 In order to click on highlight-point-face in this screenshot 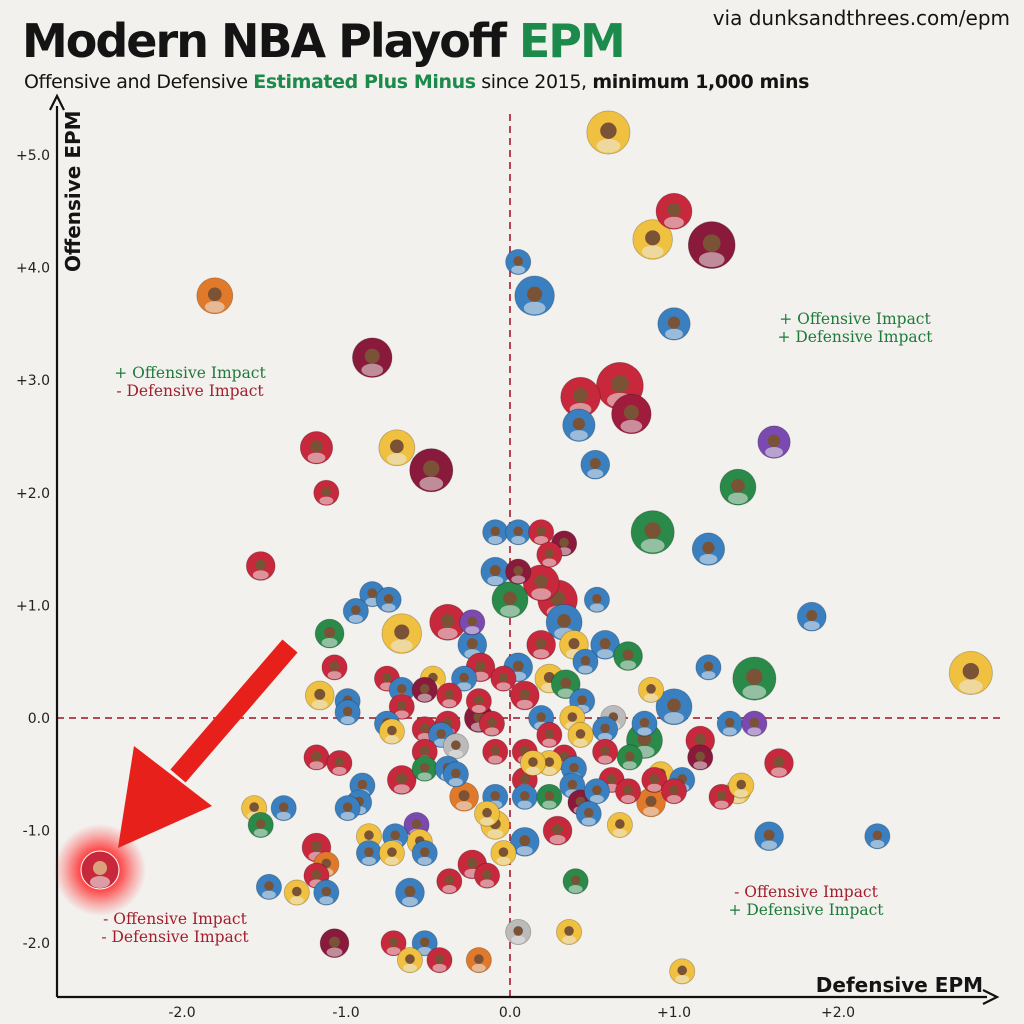, I will do `click(100, 868)`.